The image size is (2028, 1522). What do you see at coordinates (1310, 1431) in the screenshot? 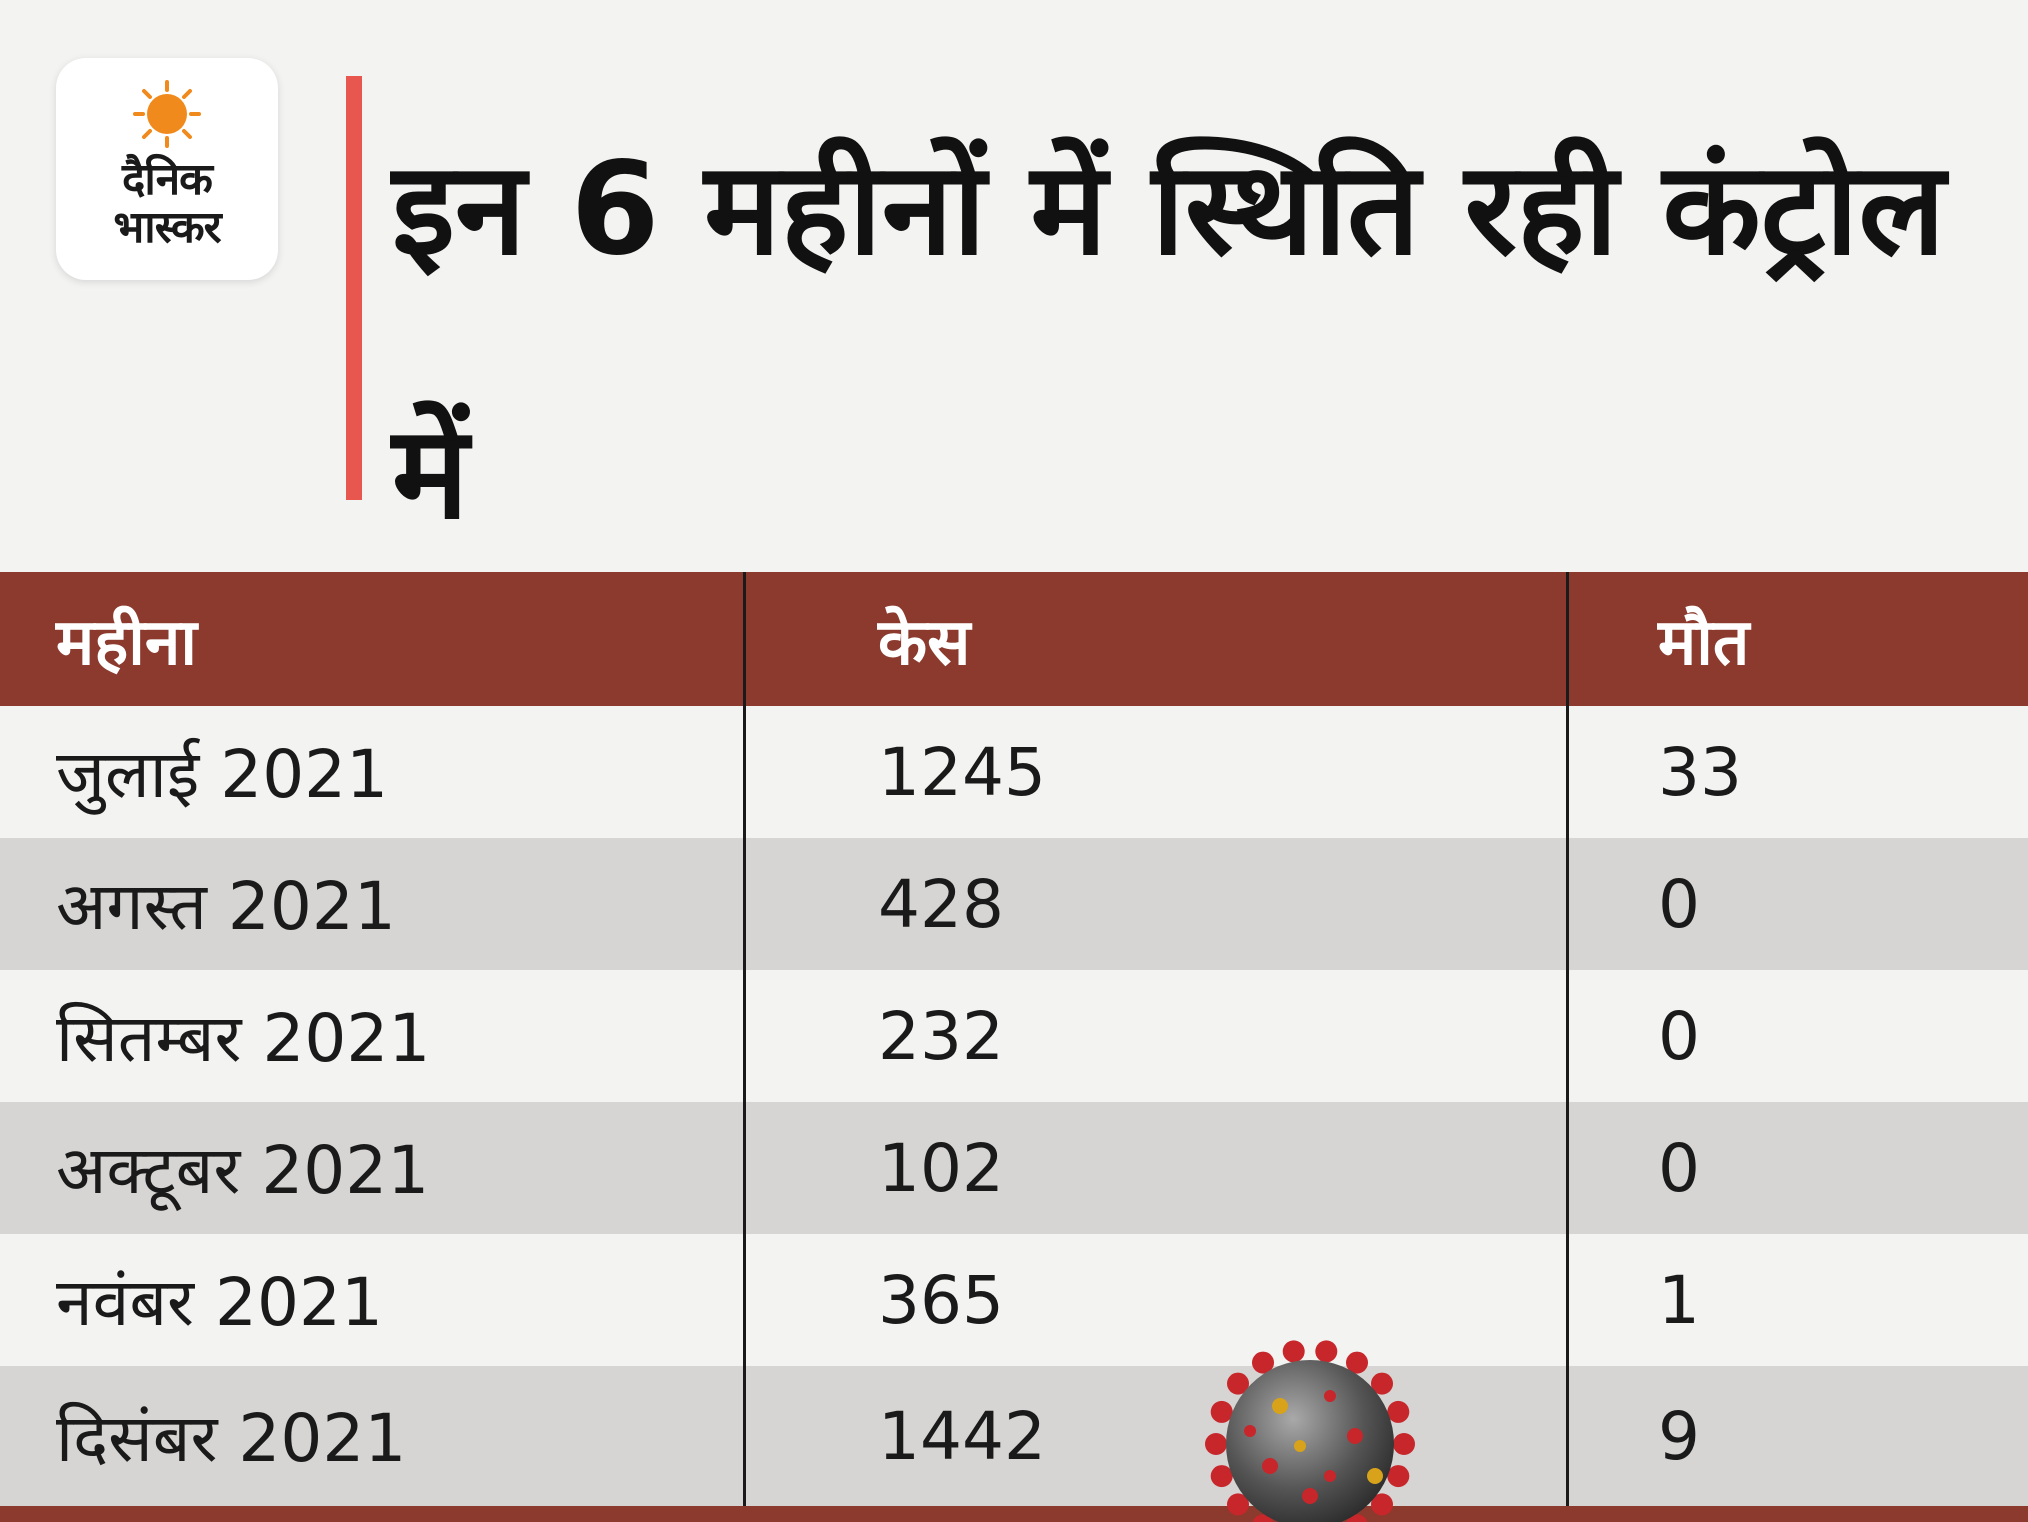
I see `virus-icon` at bounding box center [1310, 1431].